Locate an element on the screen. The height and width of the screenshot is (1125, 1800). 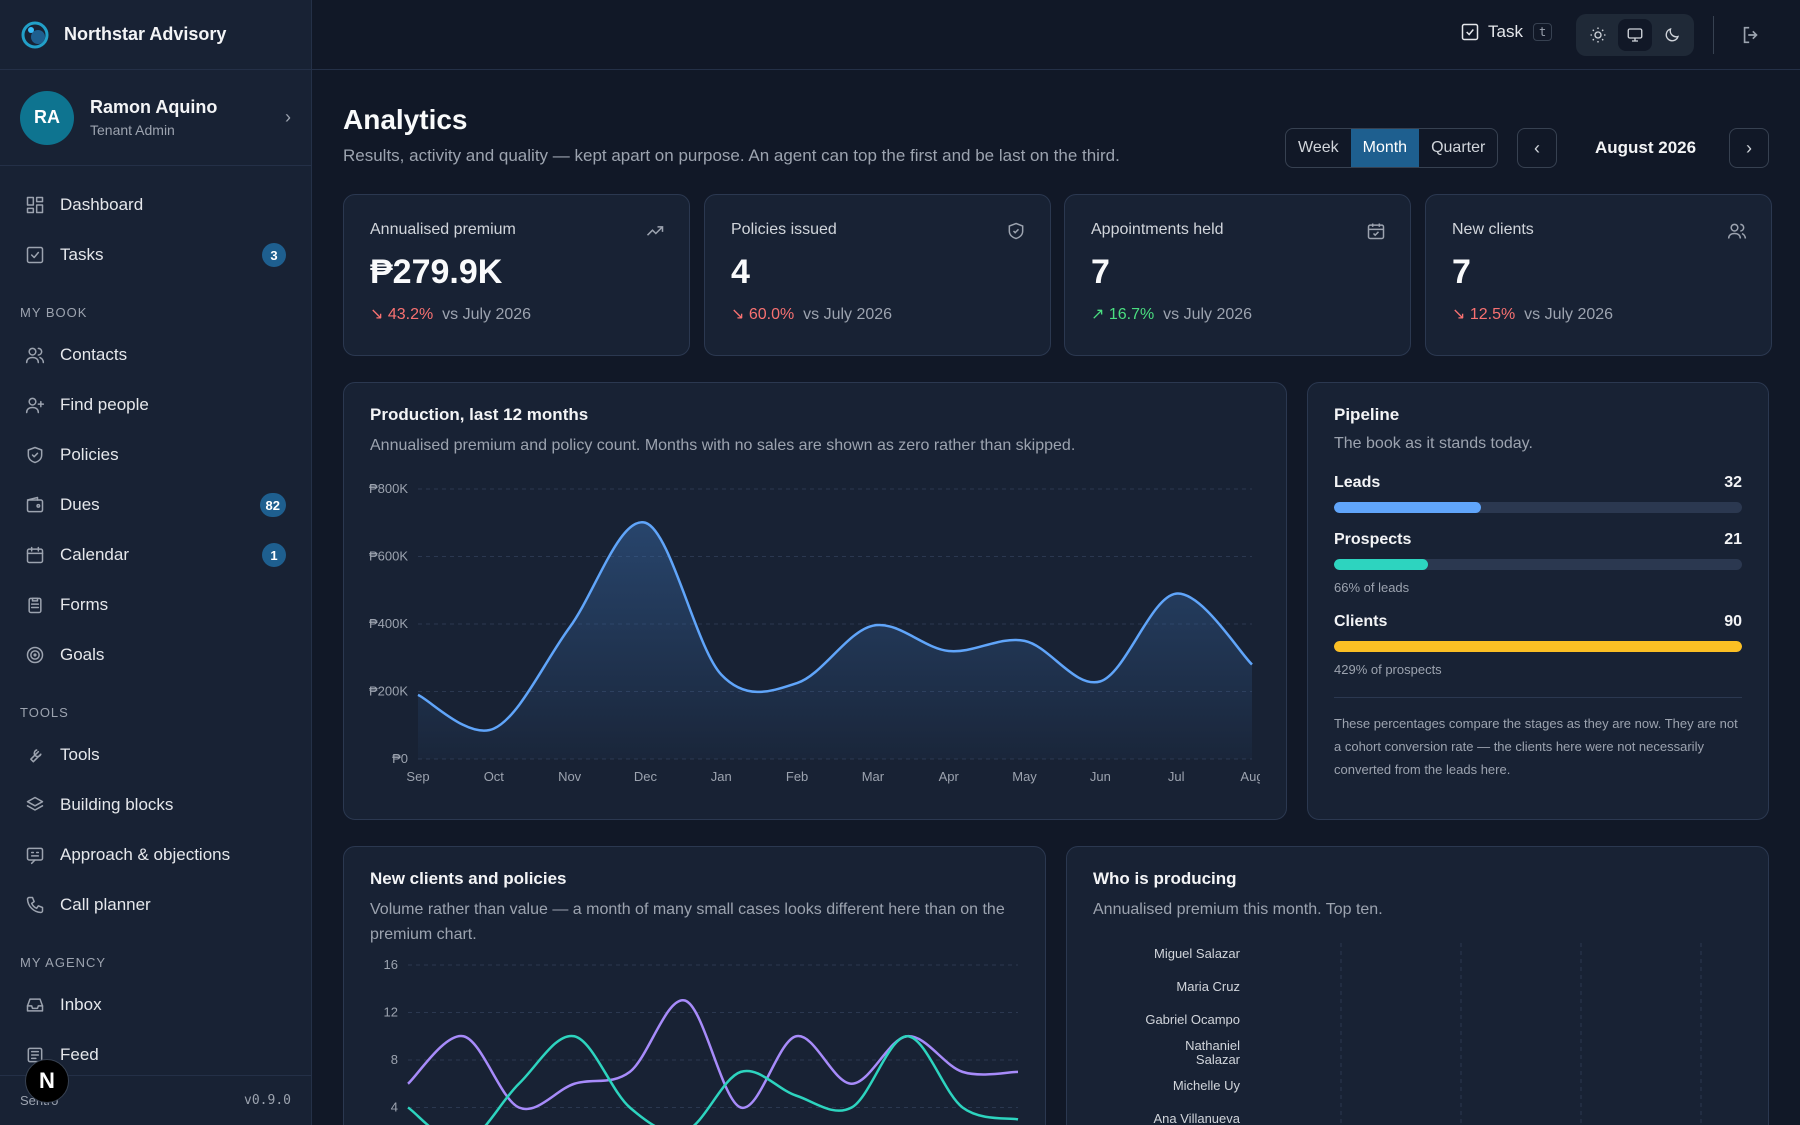
y-tick-label: ₱0 is located at coordinates (400, 758).